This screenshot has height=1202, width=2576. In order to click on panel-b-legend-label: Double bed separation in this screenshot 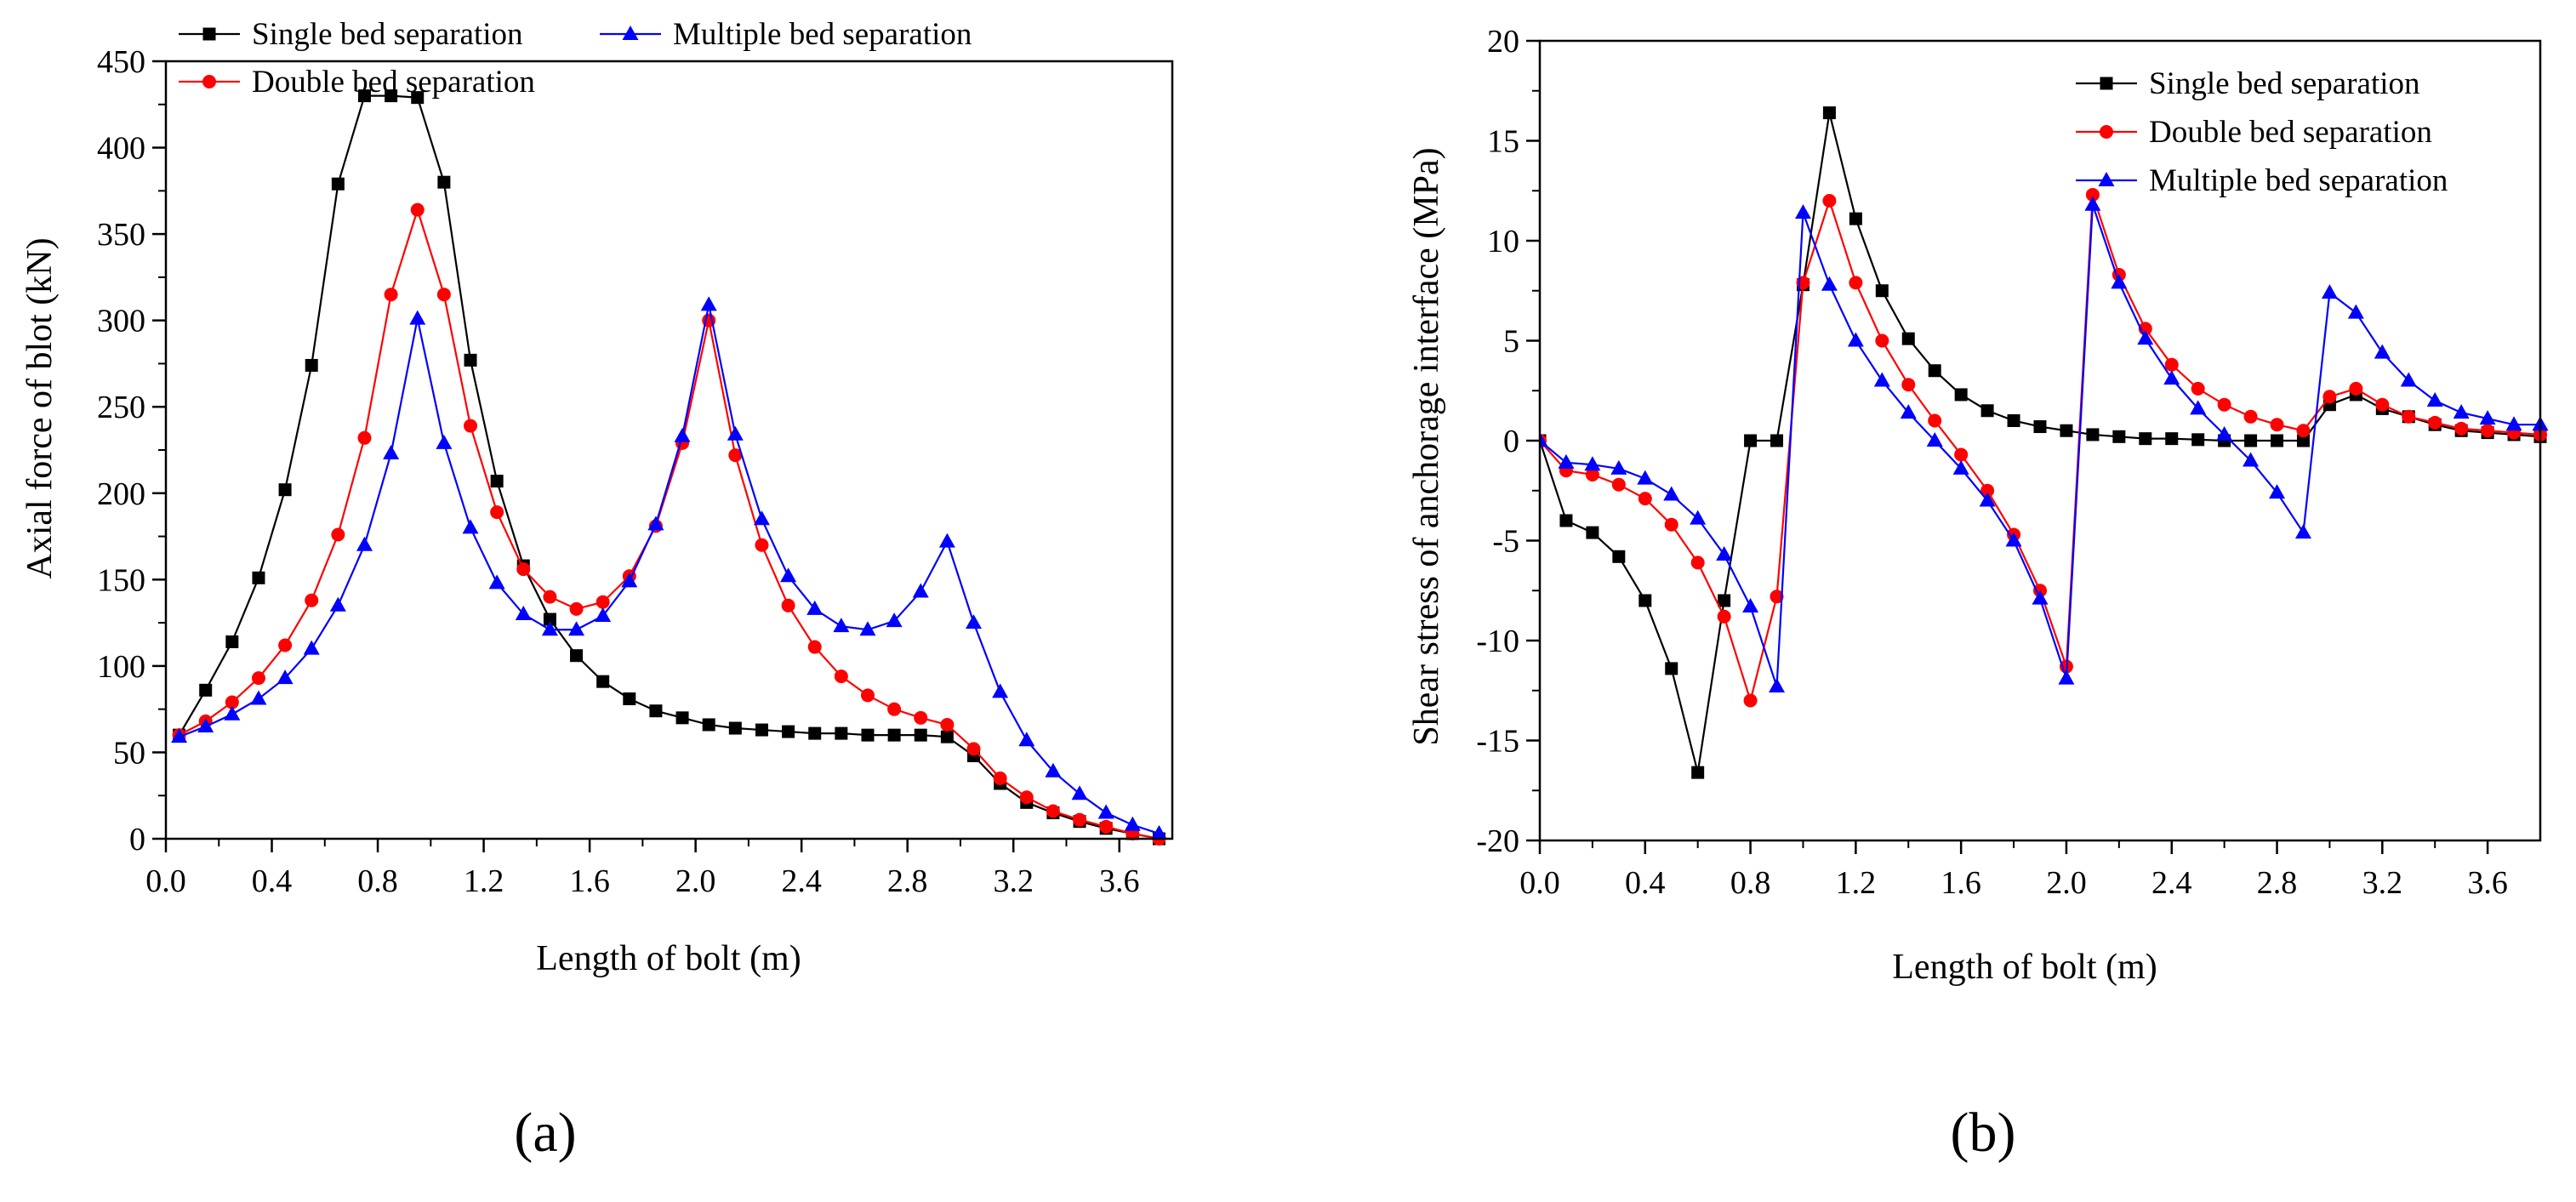, I will do `click(2290, 132)`.